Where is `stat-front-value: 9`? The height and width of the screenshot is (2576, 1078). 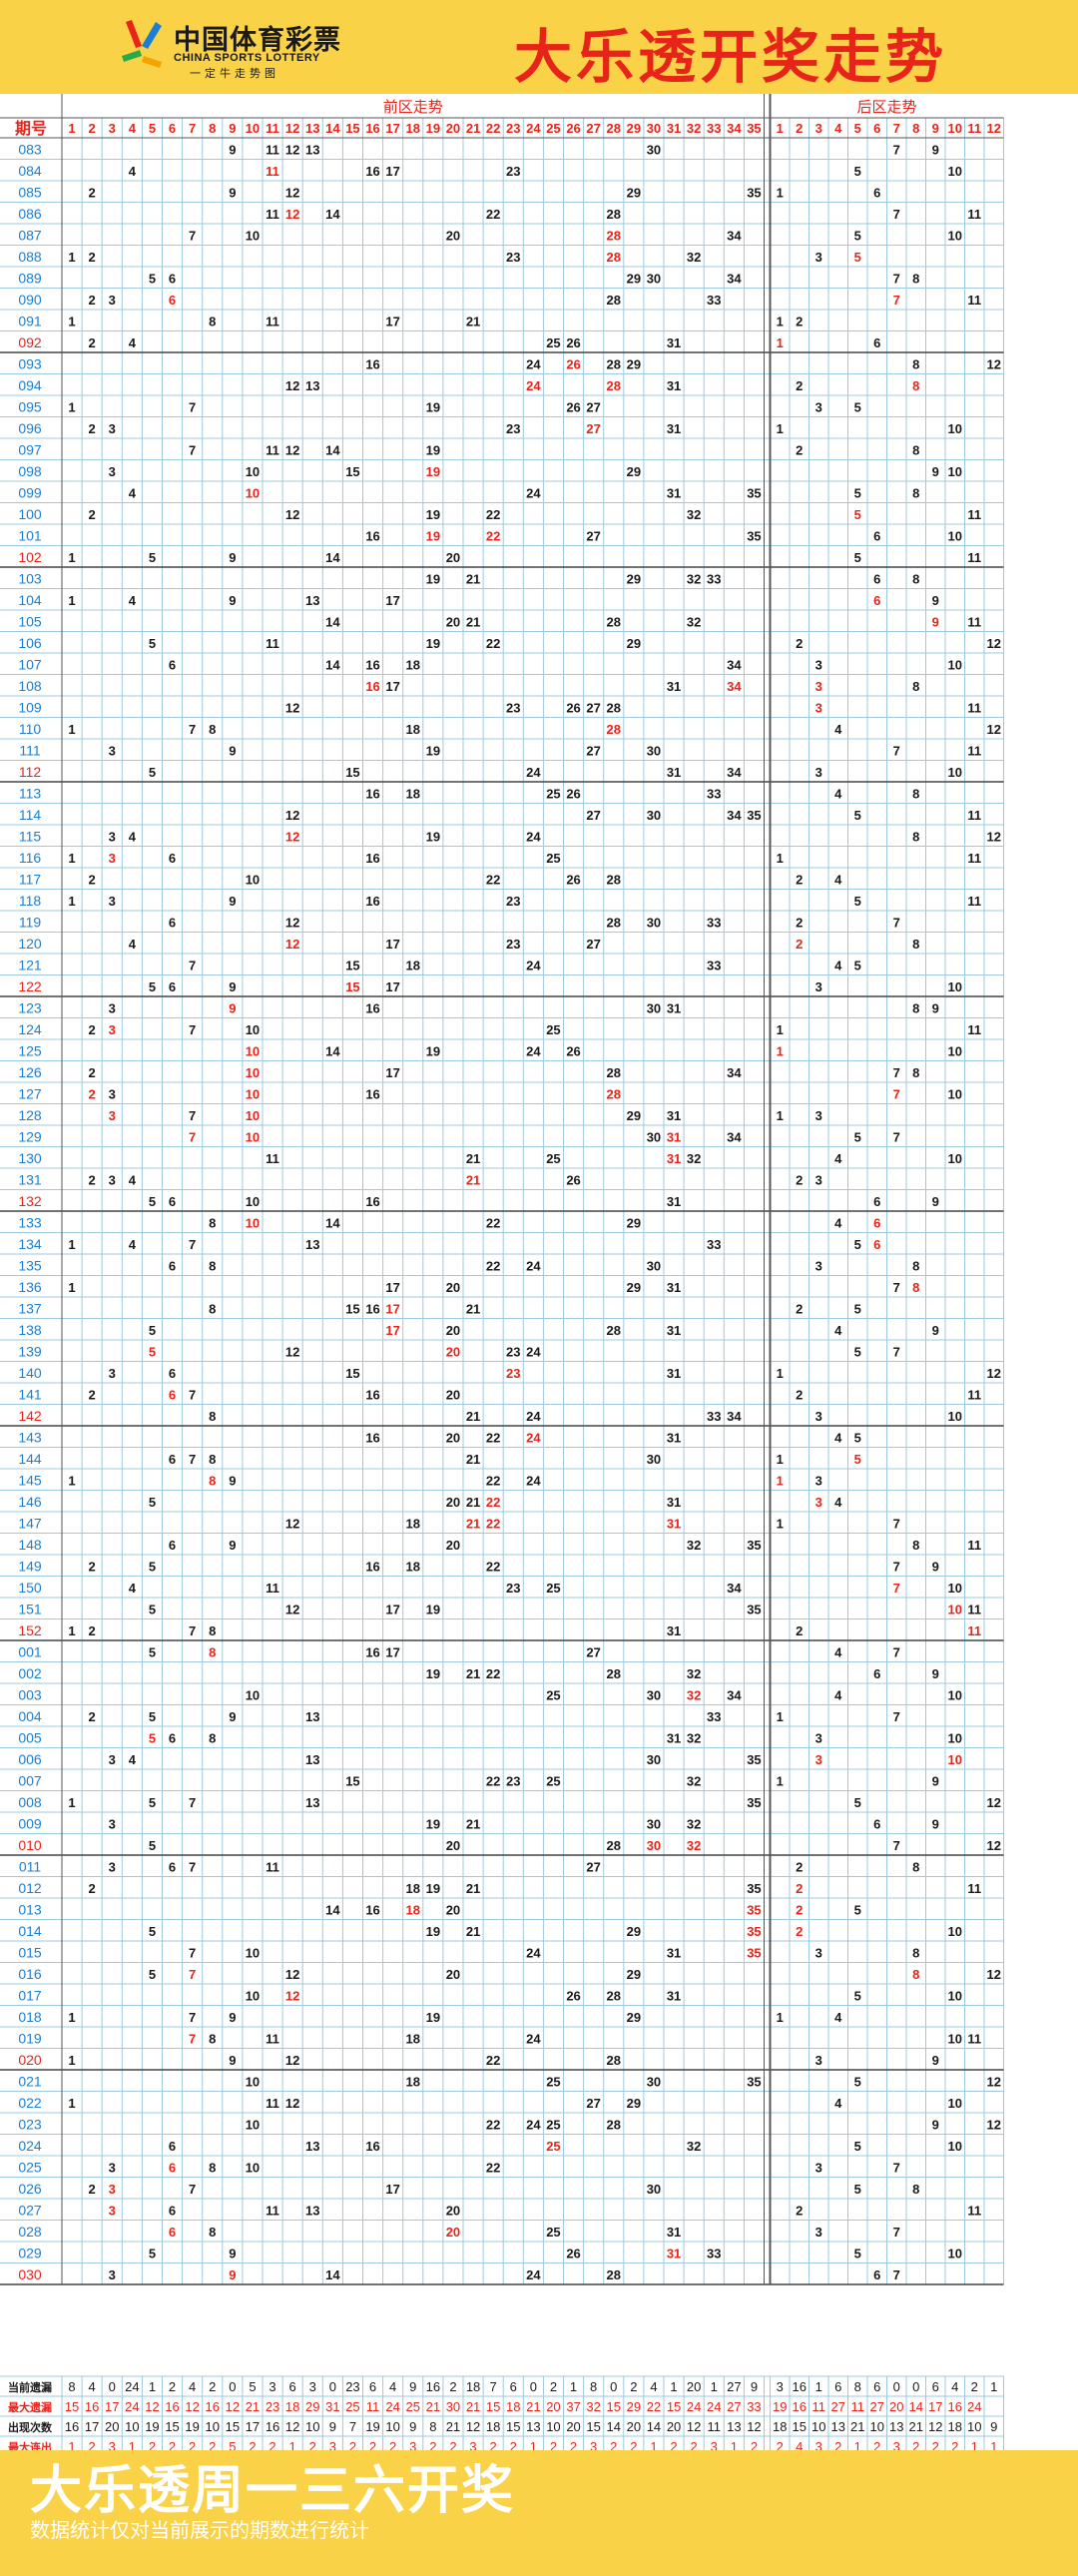 stat-front-value: 9 is located at coordinates (412, 2387).